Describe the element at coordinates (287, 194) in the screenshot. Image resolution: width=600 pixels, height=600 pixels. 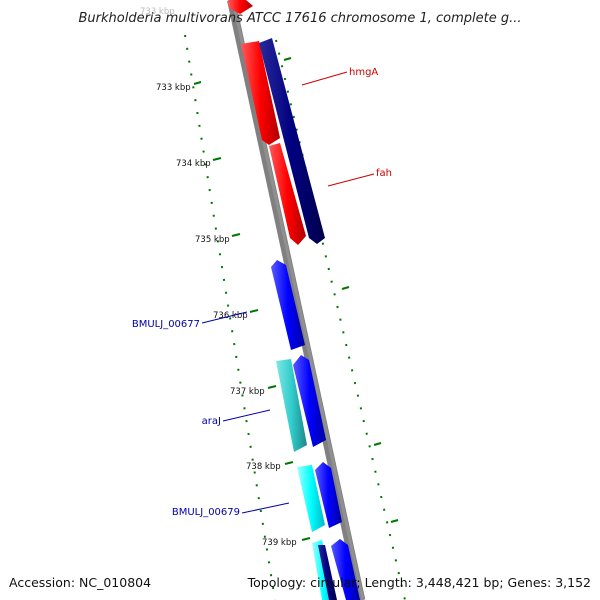
I see `gene-fah` at that location.